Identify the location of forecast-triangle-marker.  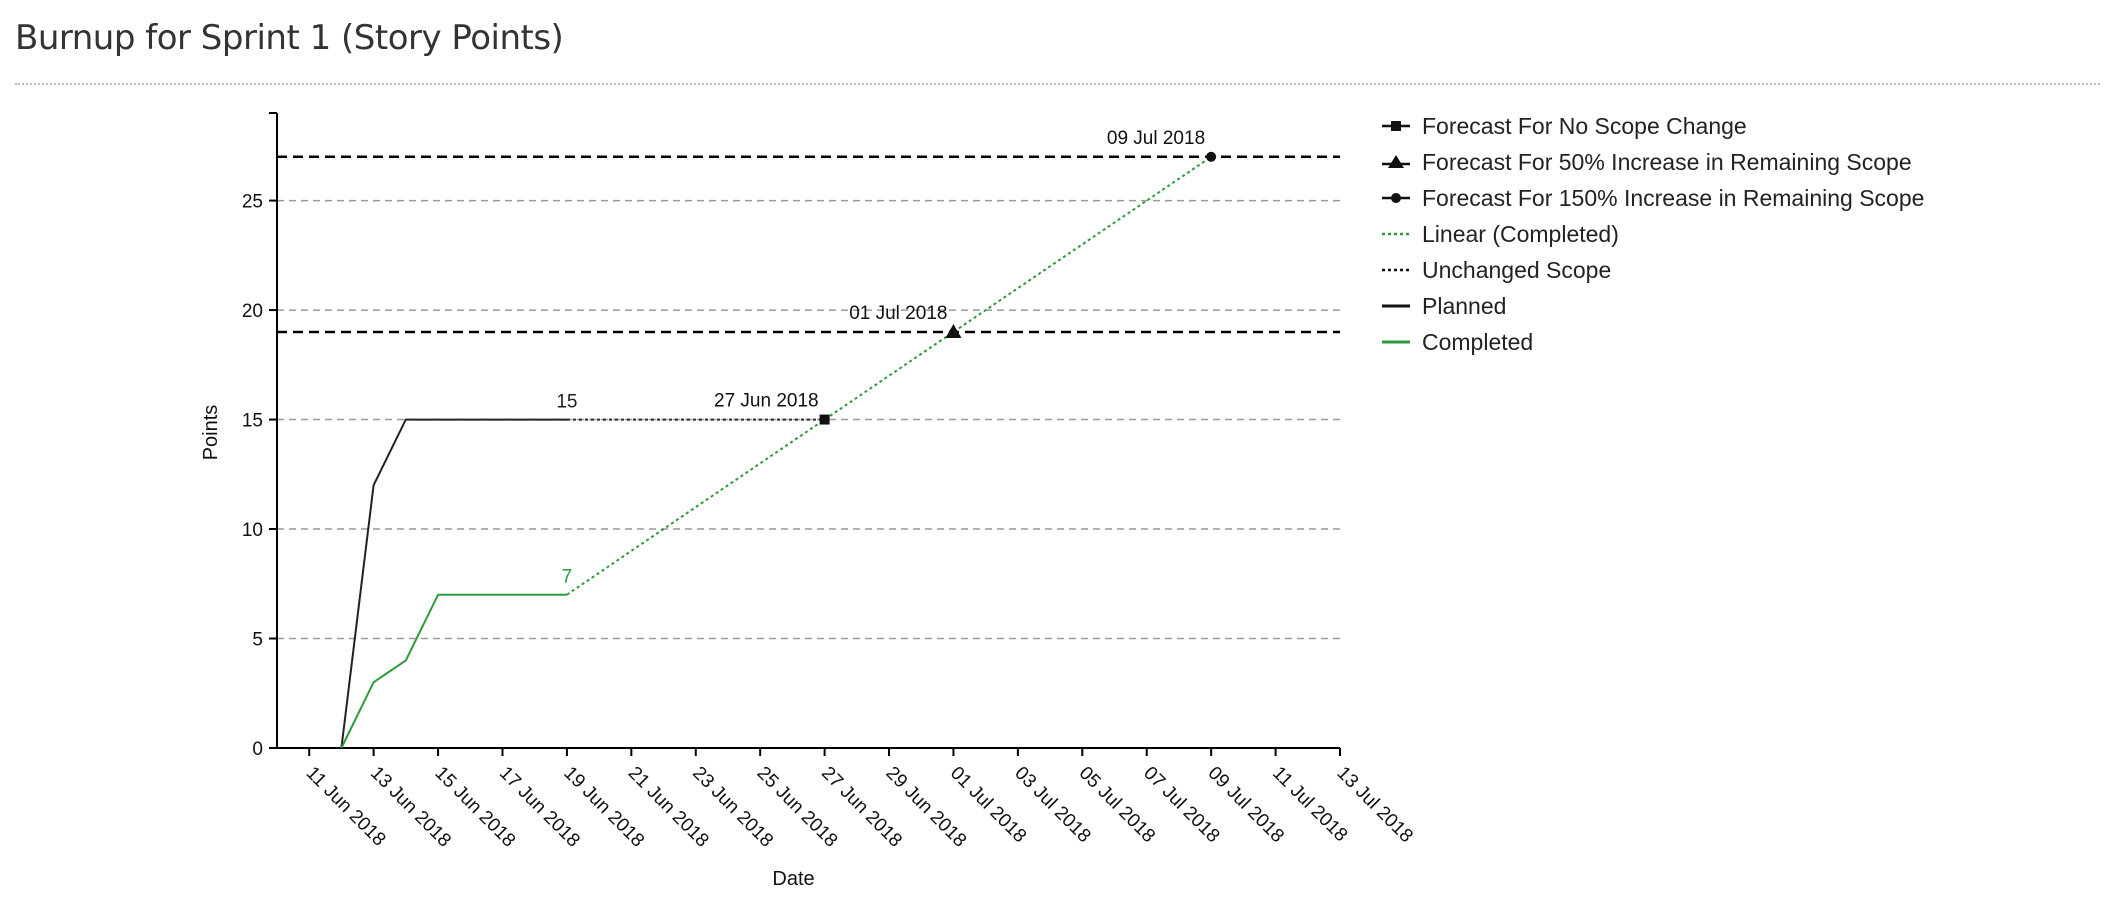
(953, 330).